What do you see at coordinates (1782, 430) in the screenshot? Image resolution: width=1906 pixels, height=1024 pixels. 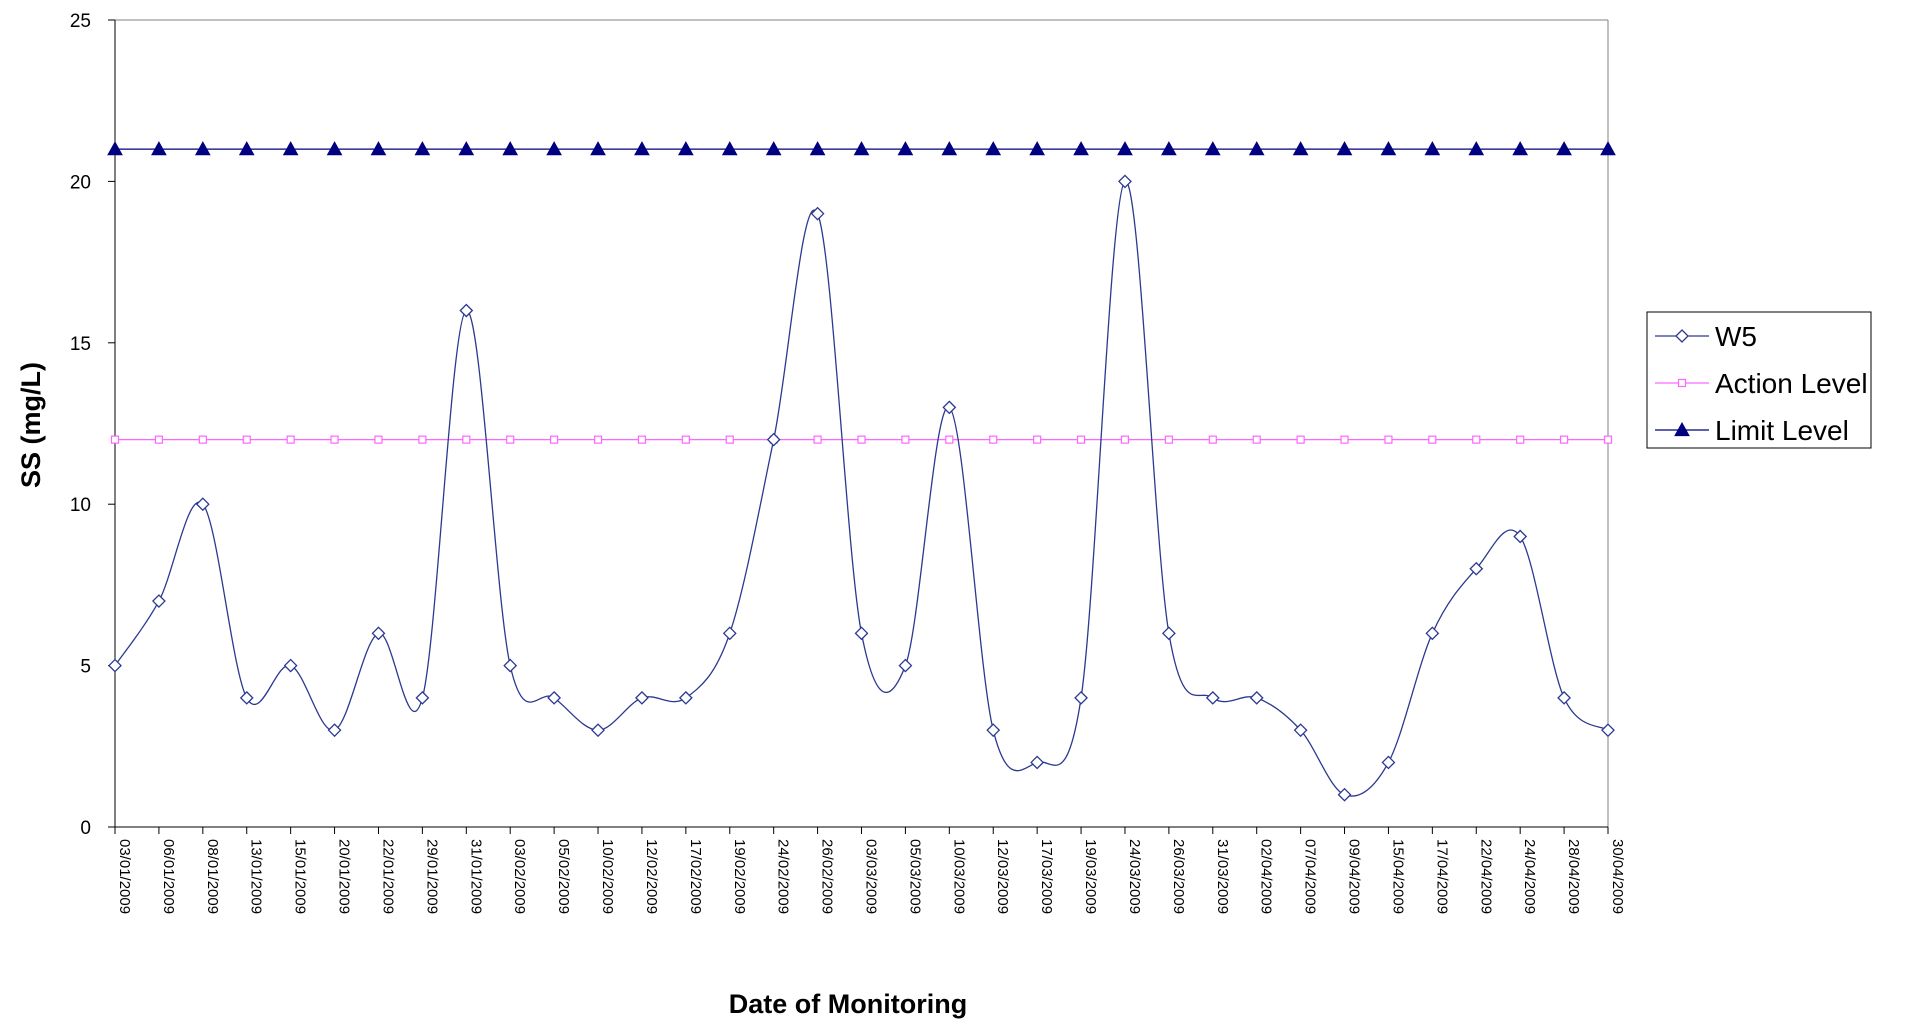 I see `legend-label: Limit Level` at bounding box center [1782, 430].